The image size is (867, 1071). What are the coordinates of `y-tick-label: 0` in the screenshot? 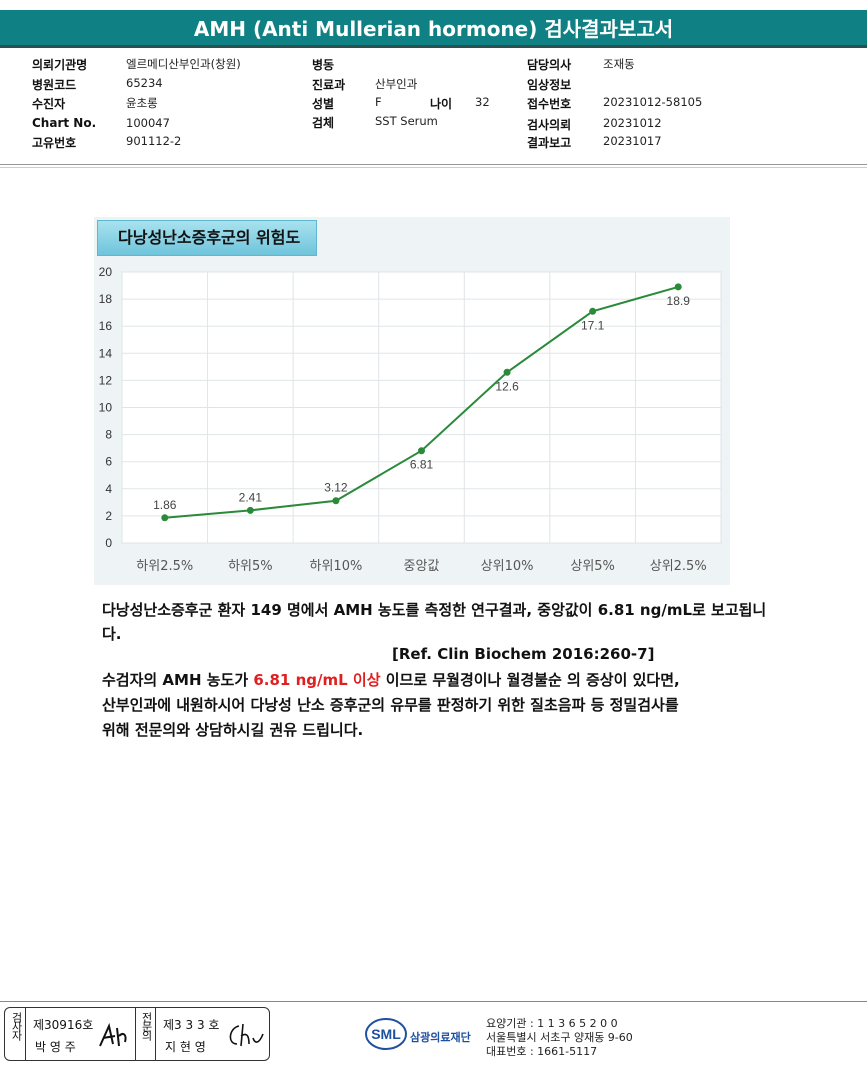 It's located at (108, 543).